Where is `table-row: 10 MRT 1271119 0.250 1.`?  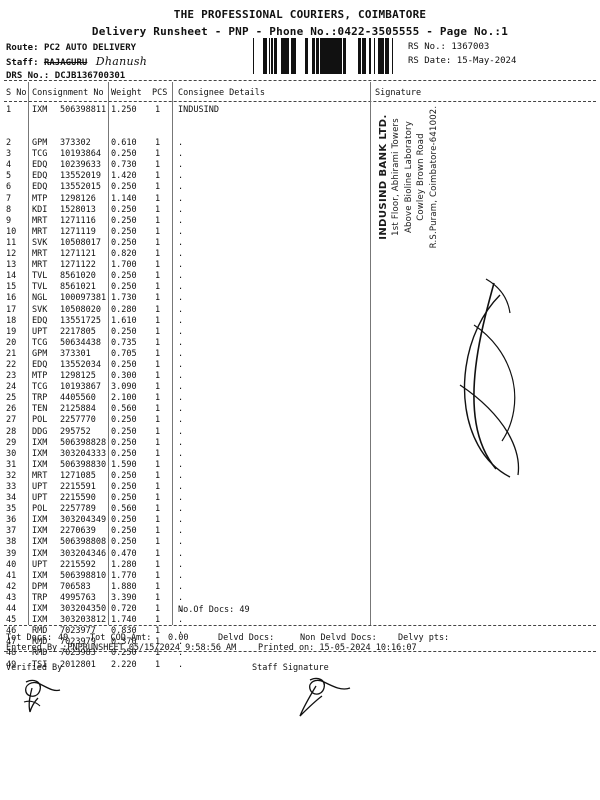 table-row: 10 MRT 1271119 0.250 1. is located at coordinates (300, 232).